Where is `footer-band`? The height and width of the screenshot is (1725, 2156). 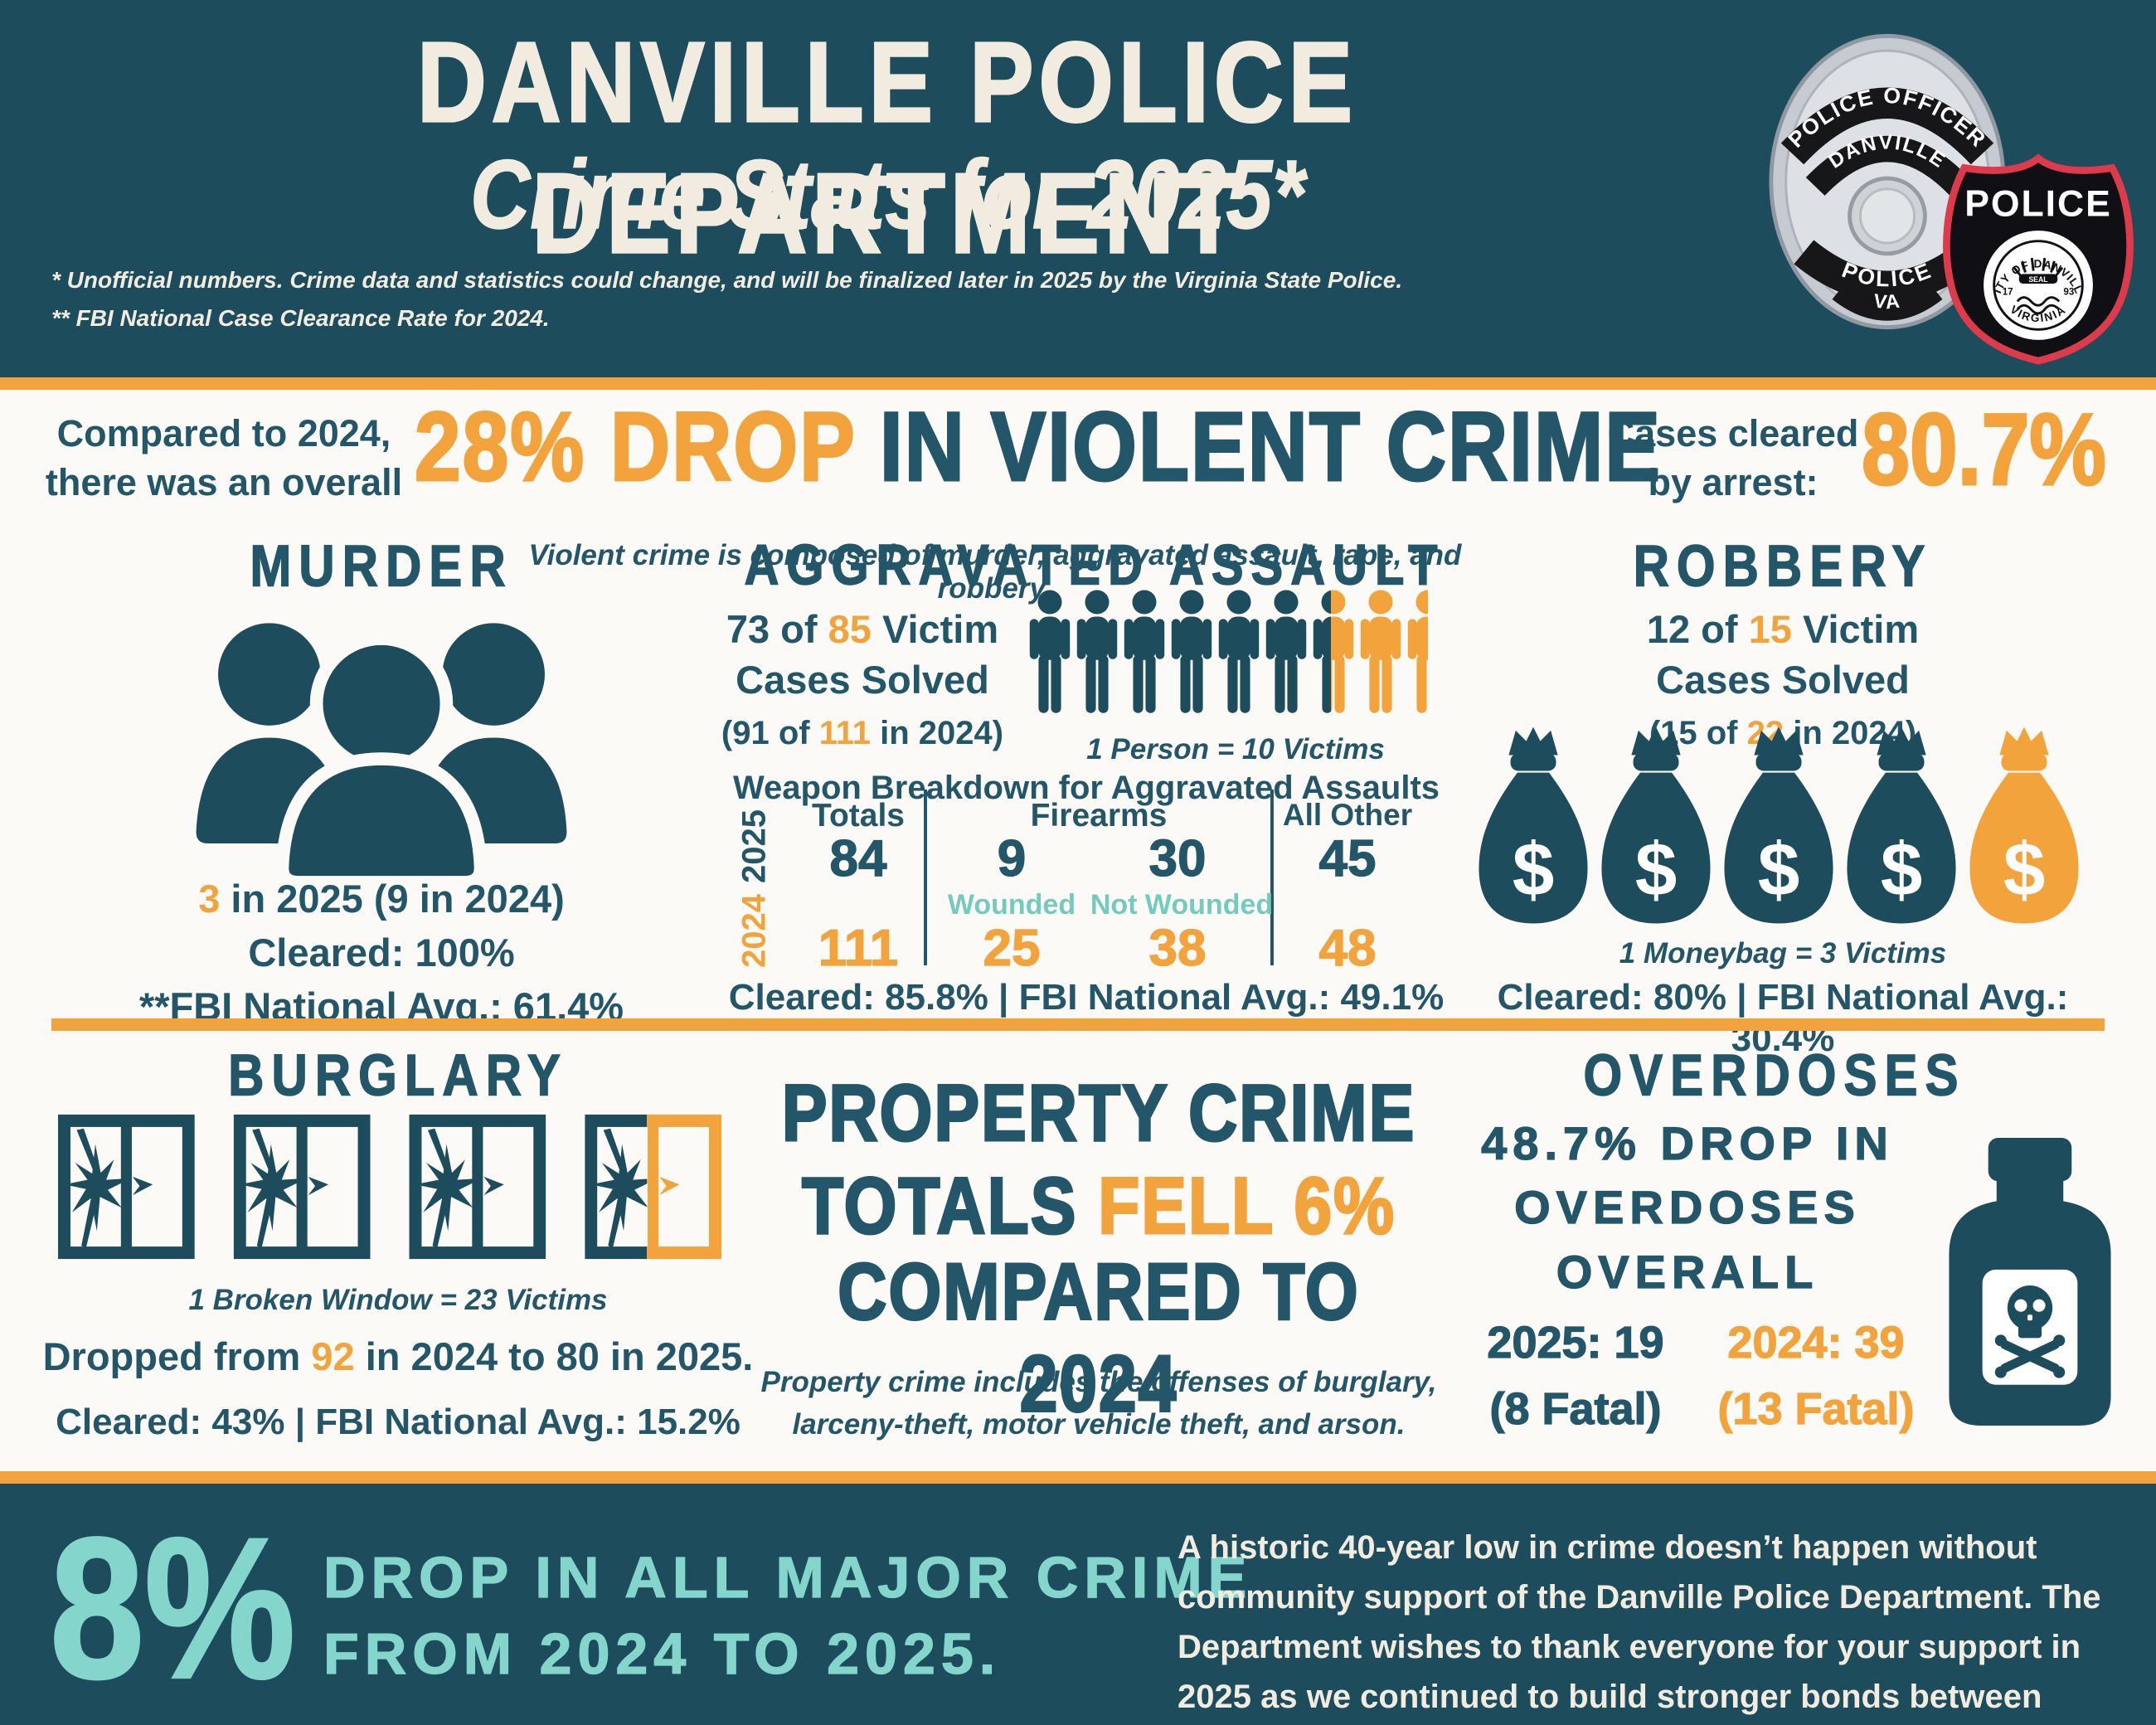 footer-band is located at coordinates (1078, 1605).